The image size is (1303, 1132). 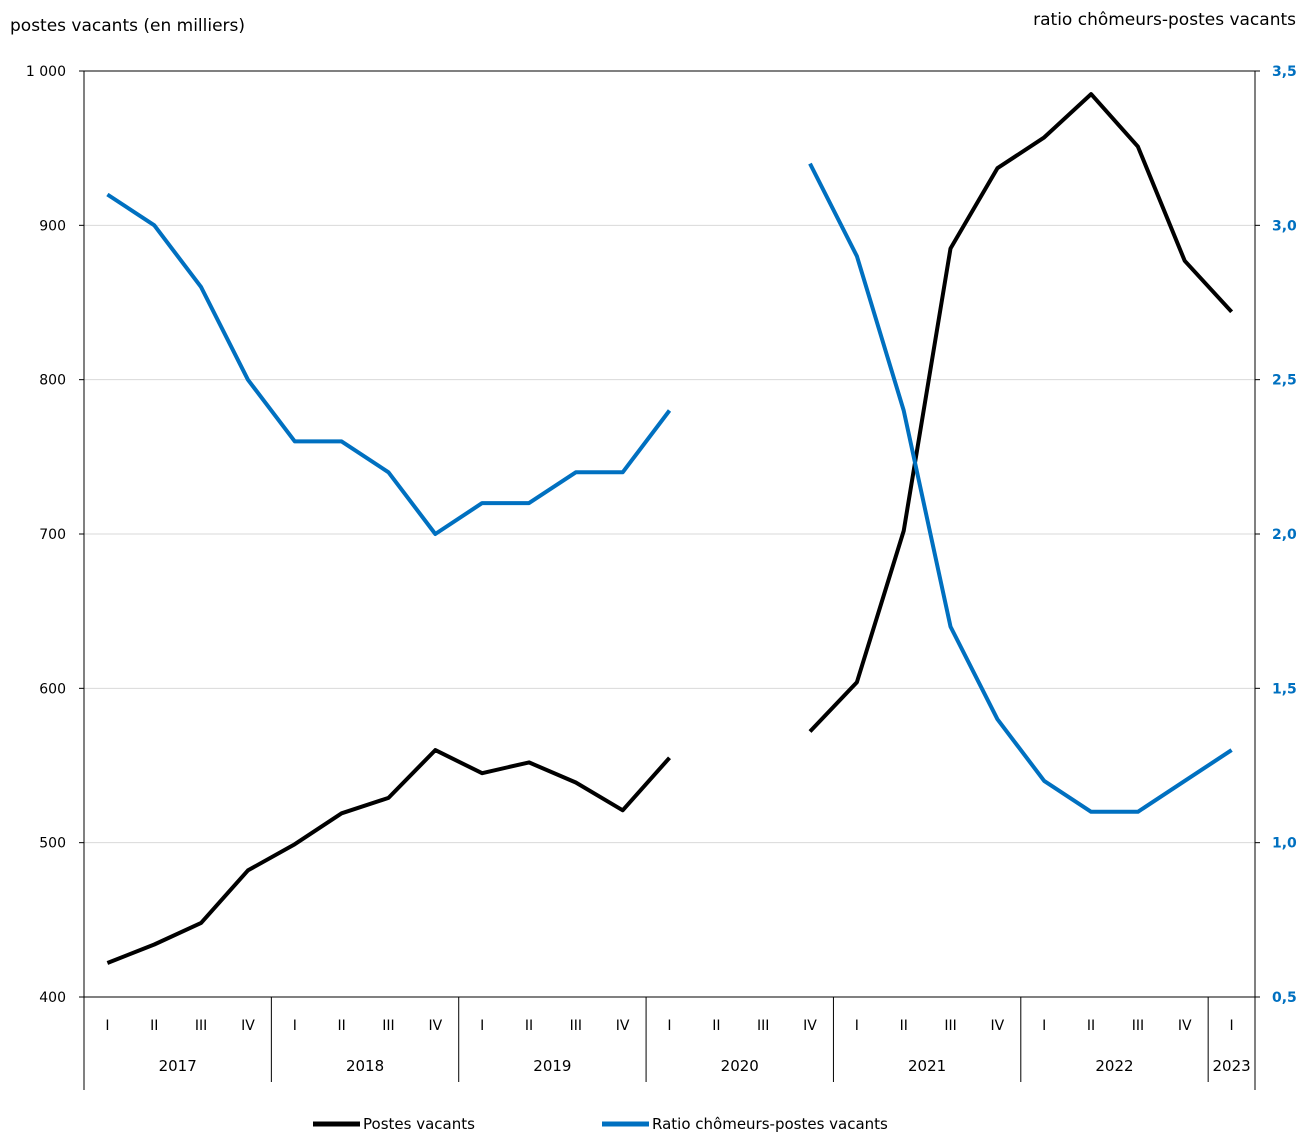 What do you see at coordinates (1284, 72) in the screenshot?
I see `right-tick-label: 3,5` at bounding box center [1284, 72].